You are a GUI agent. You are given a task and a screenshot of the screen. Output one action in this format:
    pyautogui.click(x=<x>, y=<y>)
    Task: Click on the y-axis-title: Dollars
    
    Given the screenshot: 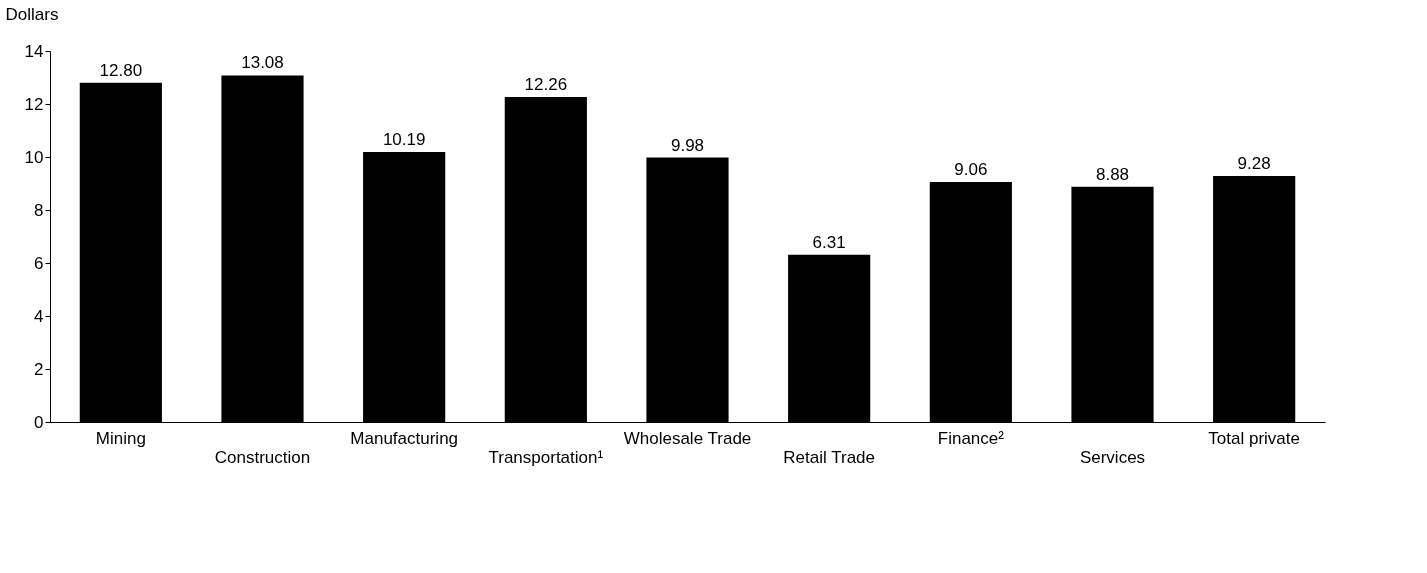 What is the action you would take?
    pyautogui.click(x=32, y=14)
    